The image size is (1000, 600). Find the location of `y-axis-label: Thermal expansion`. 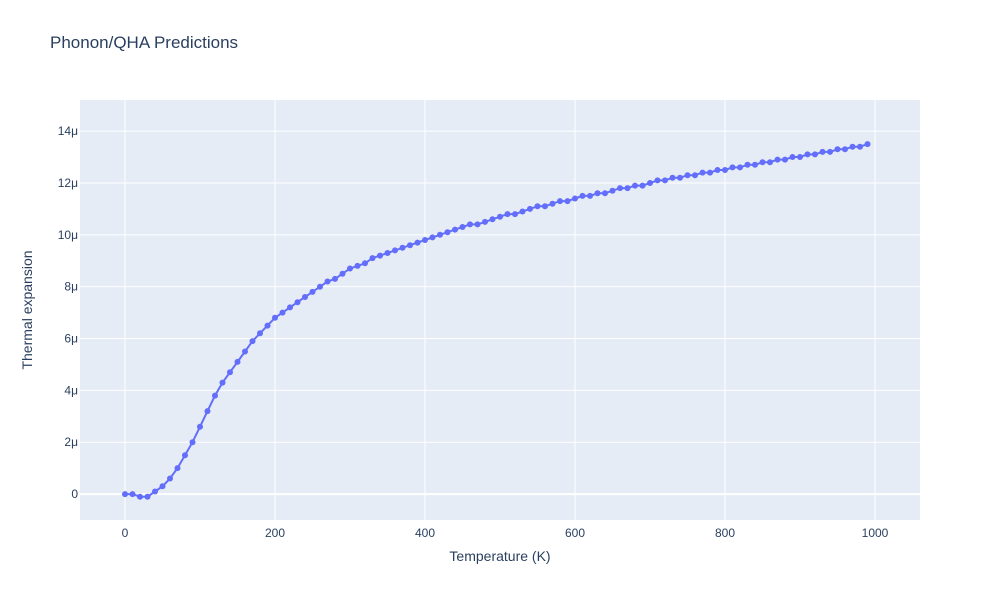

y-axis-label: Thermal expansion is located at coordinates (27, 309).